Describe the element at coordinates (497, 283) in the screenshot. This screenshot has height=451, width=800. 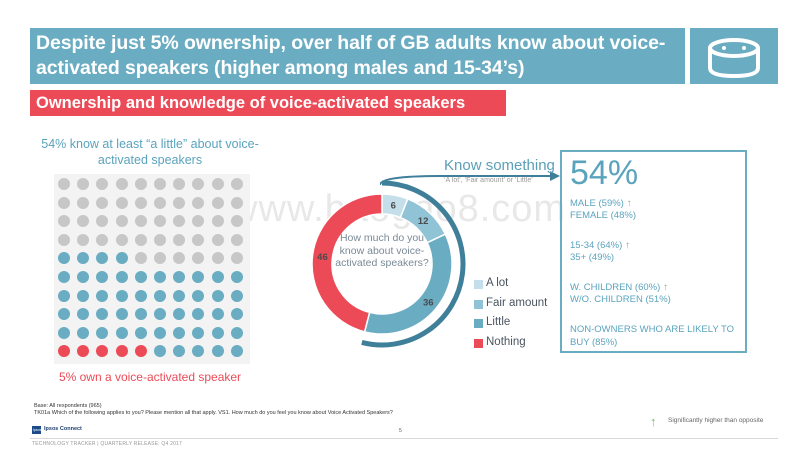
I see `legend-label: A lot` at that location.